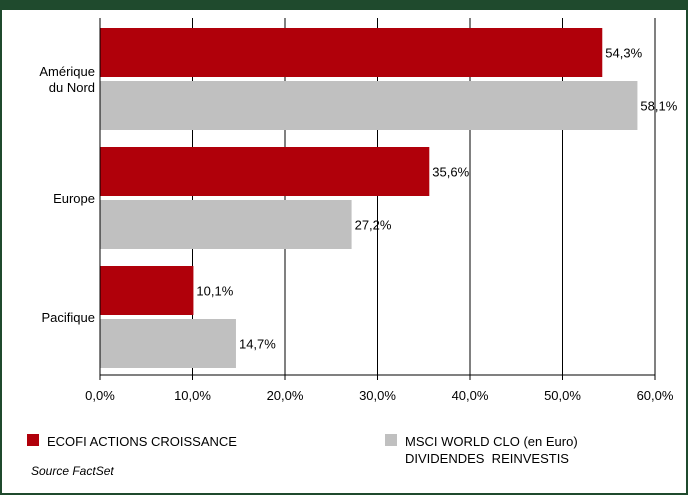 The width and height of the screenshot is (688, 497). Describe the element at coordinates (470, 395) in the screenshot. I see `x-tick-label: 40,0%` at that location.